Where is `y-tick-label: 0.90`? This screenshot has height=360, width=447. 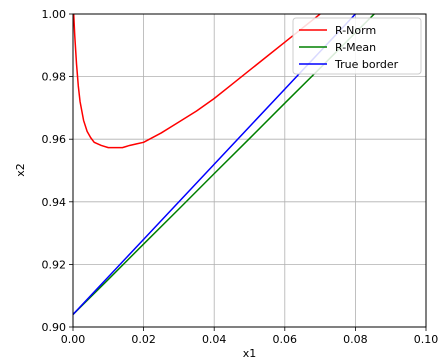
y-tick-label: 0.90 is located at coordinates (54, 327).